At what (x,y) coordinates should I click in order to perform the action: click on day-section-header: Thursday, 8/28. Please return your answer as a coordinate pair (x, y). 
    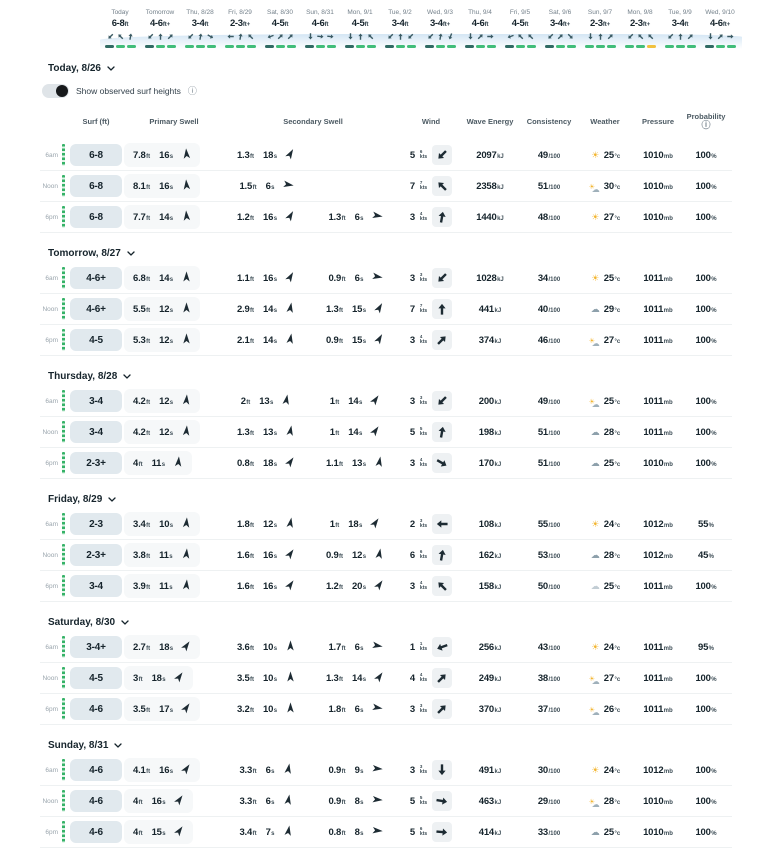
    Looking at the image, I should click on (390, 376).